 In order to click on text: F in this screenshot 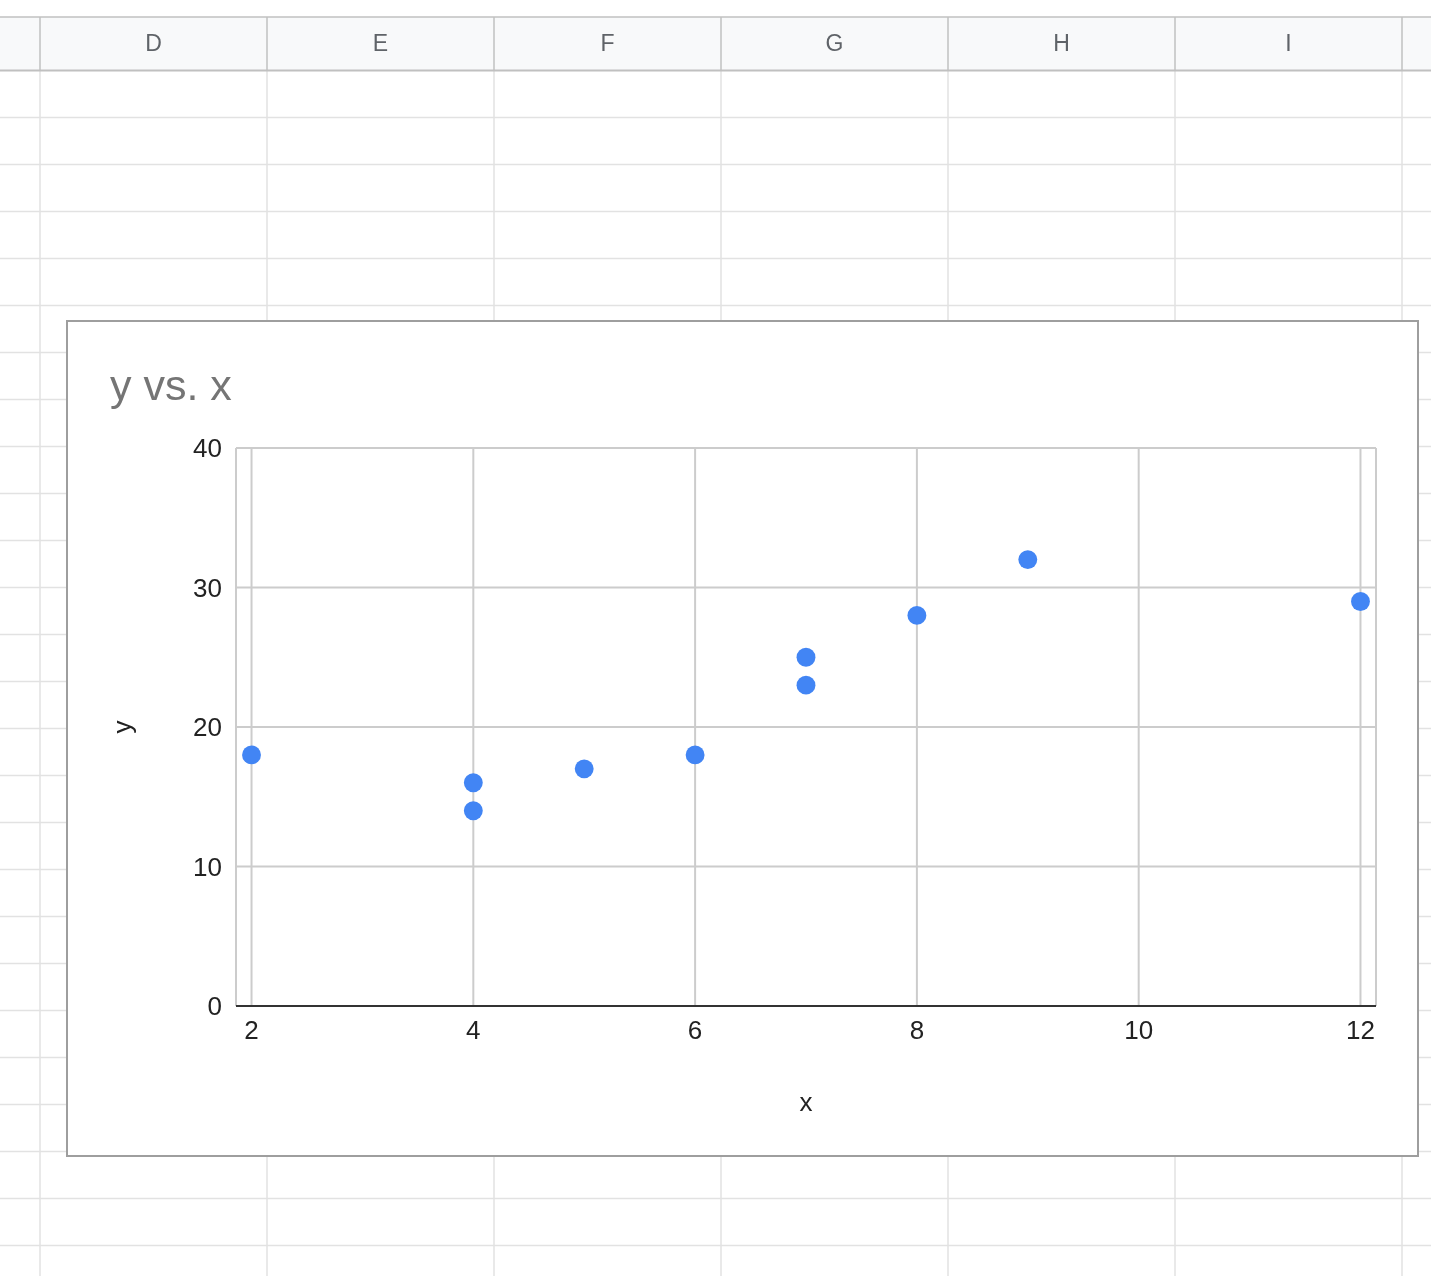, I will do `click(607, 44)`.